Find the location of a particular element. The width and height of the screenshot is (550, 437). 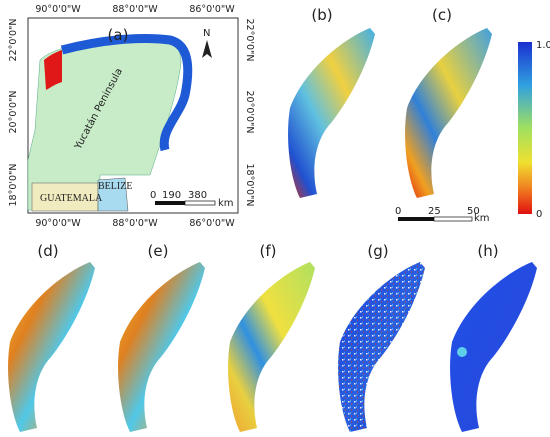

study-area is located at coordinates (53, 70).